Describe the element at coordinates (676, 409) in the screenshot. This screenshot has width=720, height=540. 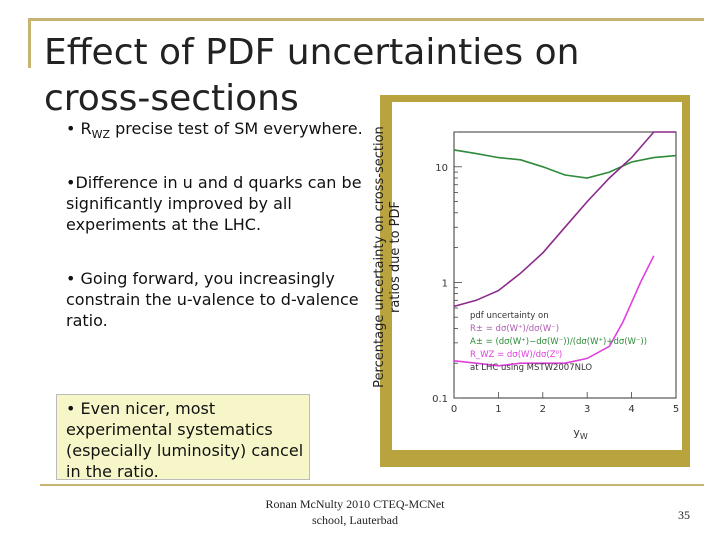
I see `x-tick-label: 5` at that location.